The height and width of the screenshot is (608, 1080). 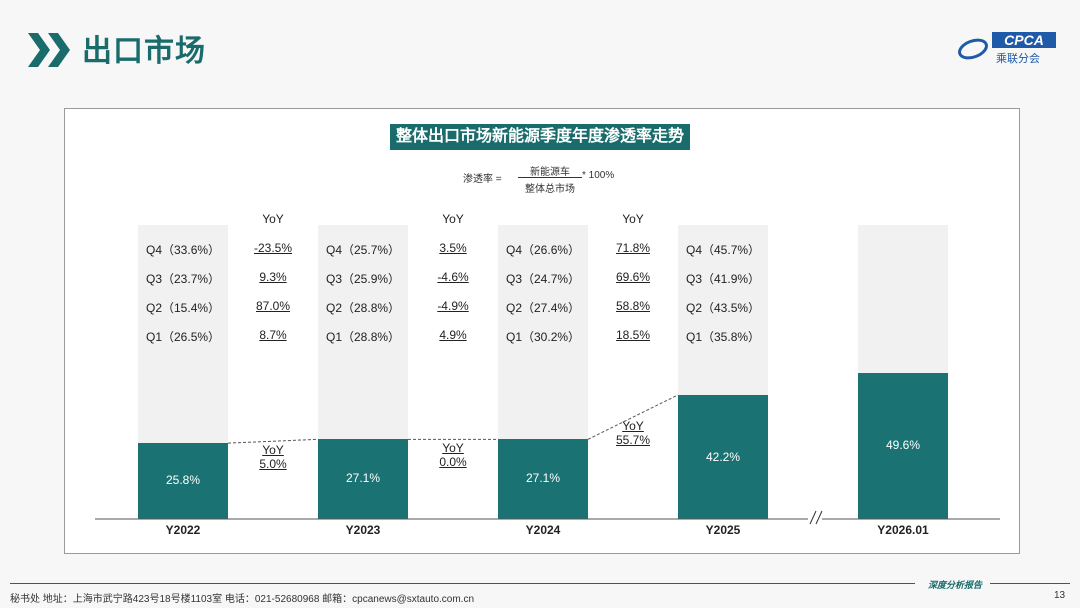 I want to click on x-tick-label: Y2023, so click(x=363, y=530).